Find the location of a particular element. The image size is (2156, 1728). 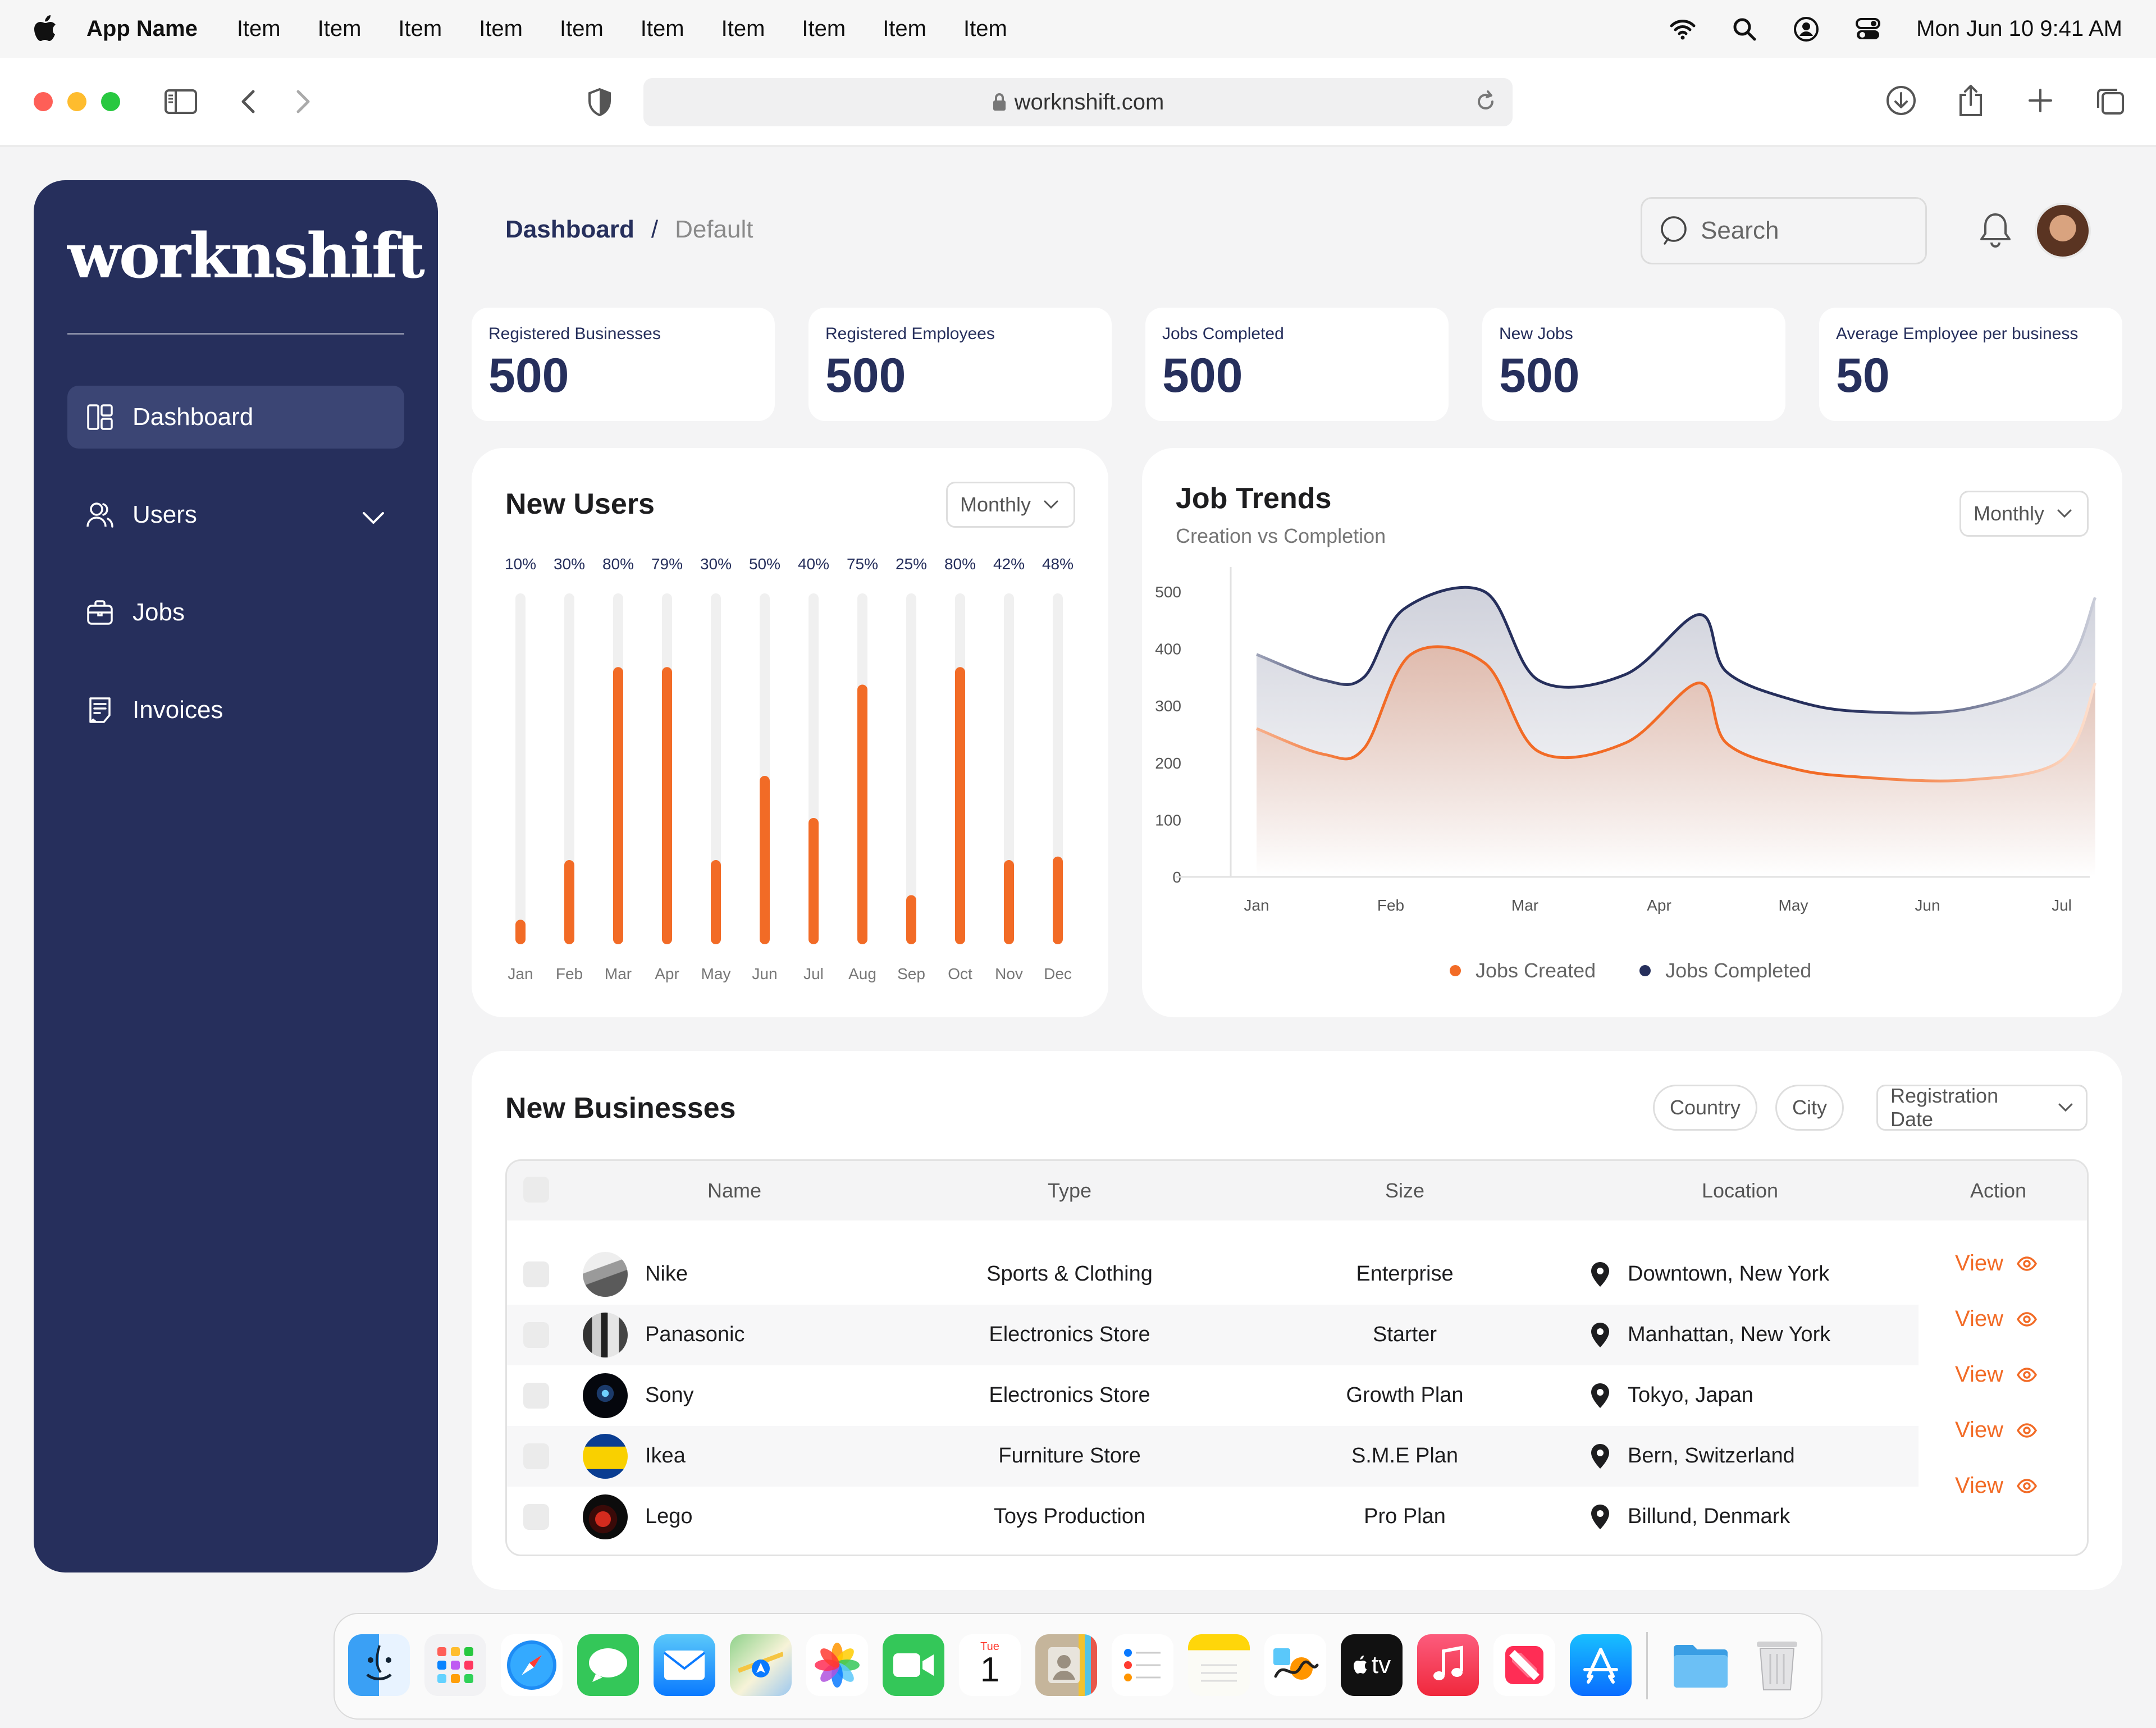

calendar-icon: Tue 1 is located at coordinates (990, 1665).